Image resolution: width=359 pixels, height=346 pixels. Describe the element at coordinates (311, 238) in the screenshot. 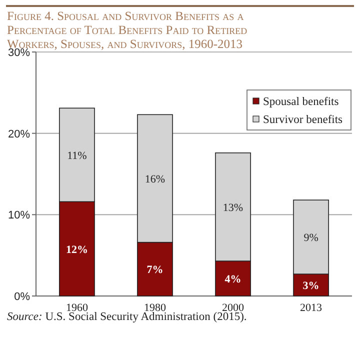

I see `data-label: 9%` at that location.